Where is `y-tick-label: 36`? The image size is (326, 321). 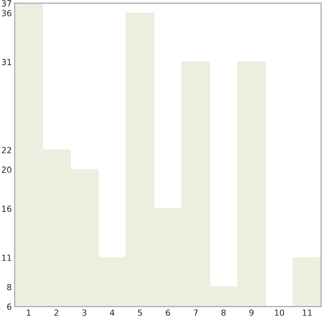
y-tick-label: 36 is located at coordinates (7, 13).